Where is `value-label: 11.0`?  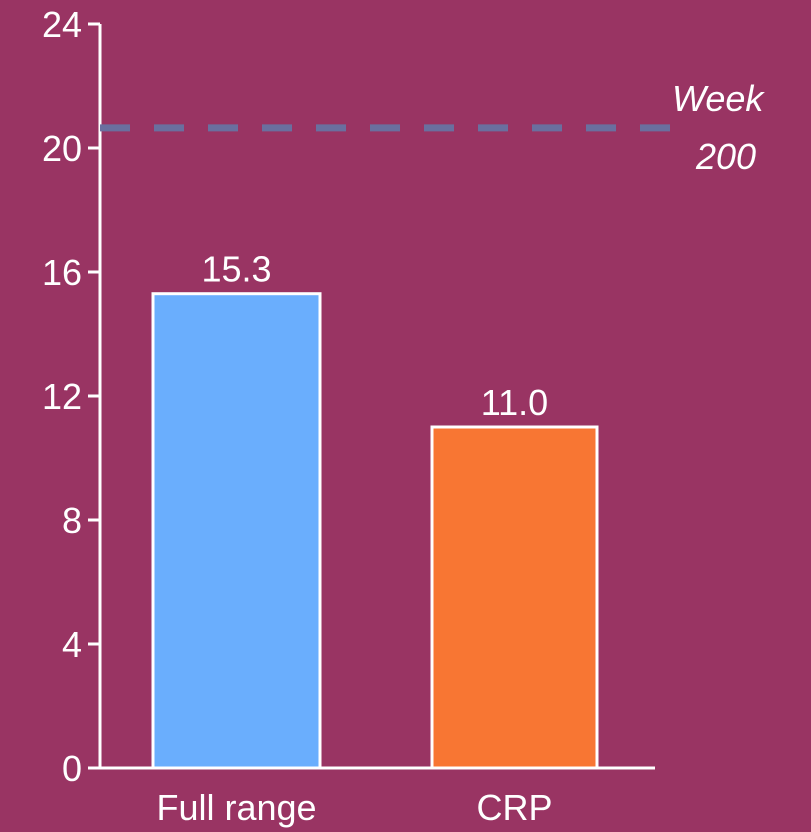 value-label: 11.0 is located at coordinates (514, 402).